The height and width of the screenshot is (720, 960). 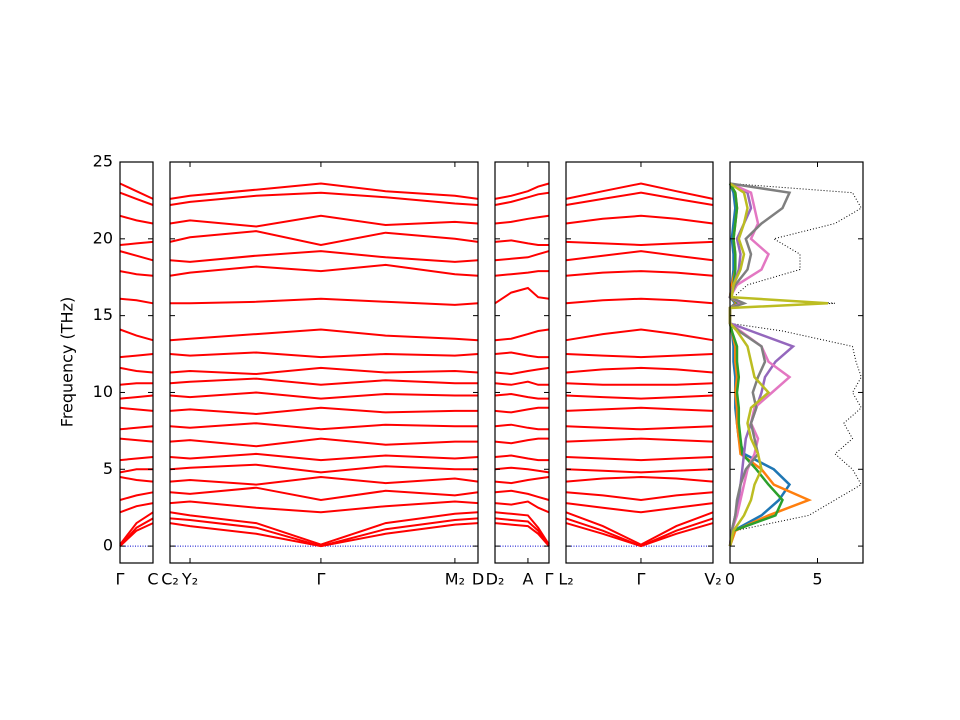 I want to click on y-axis-label: Frequency (THz), so click(x=67, y=362).